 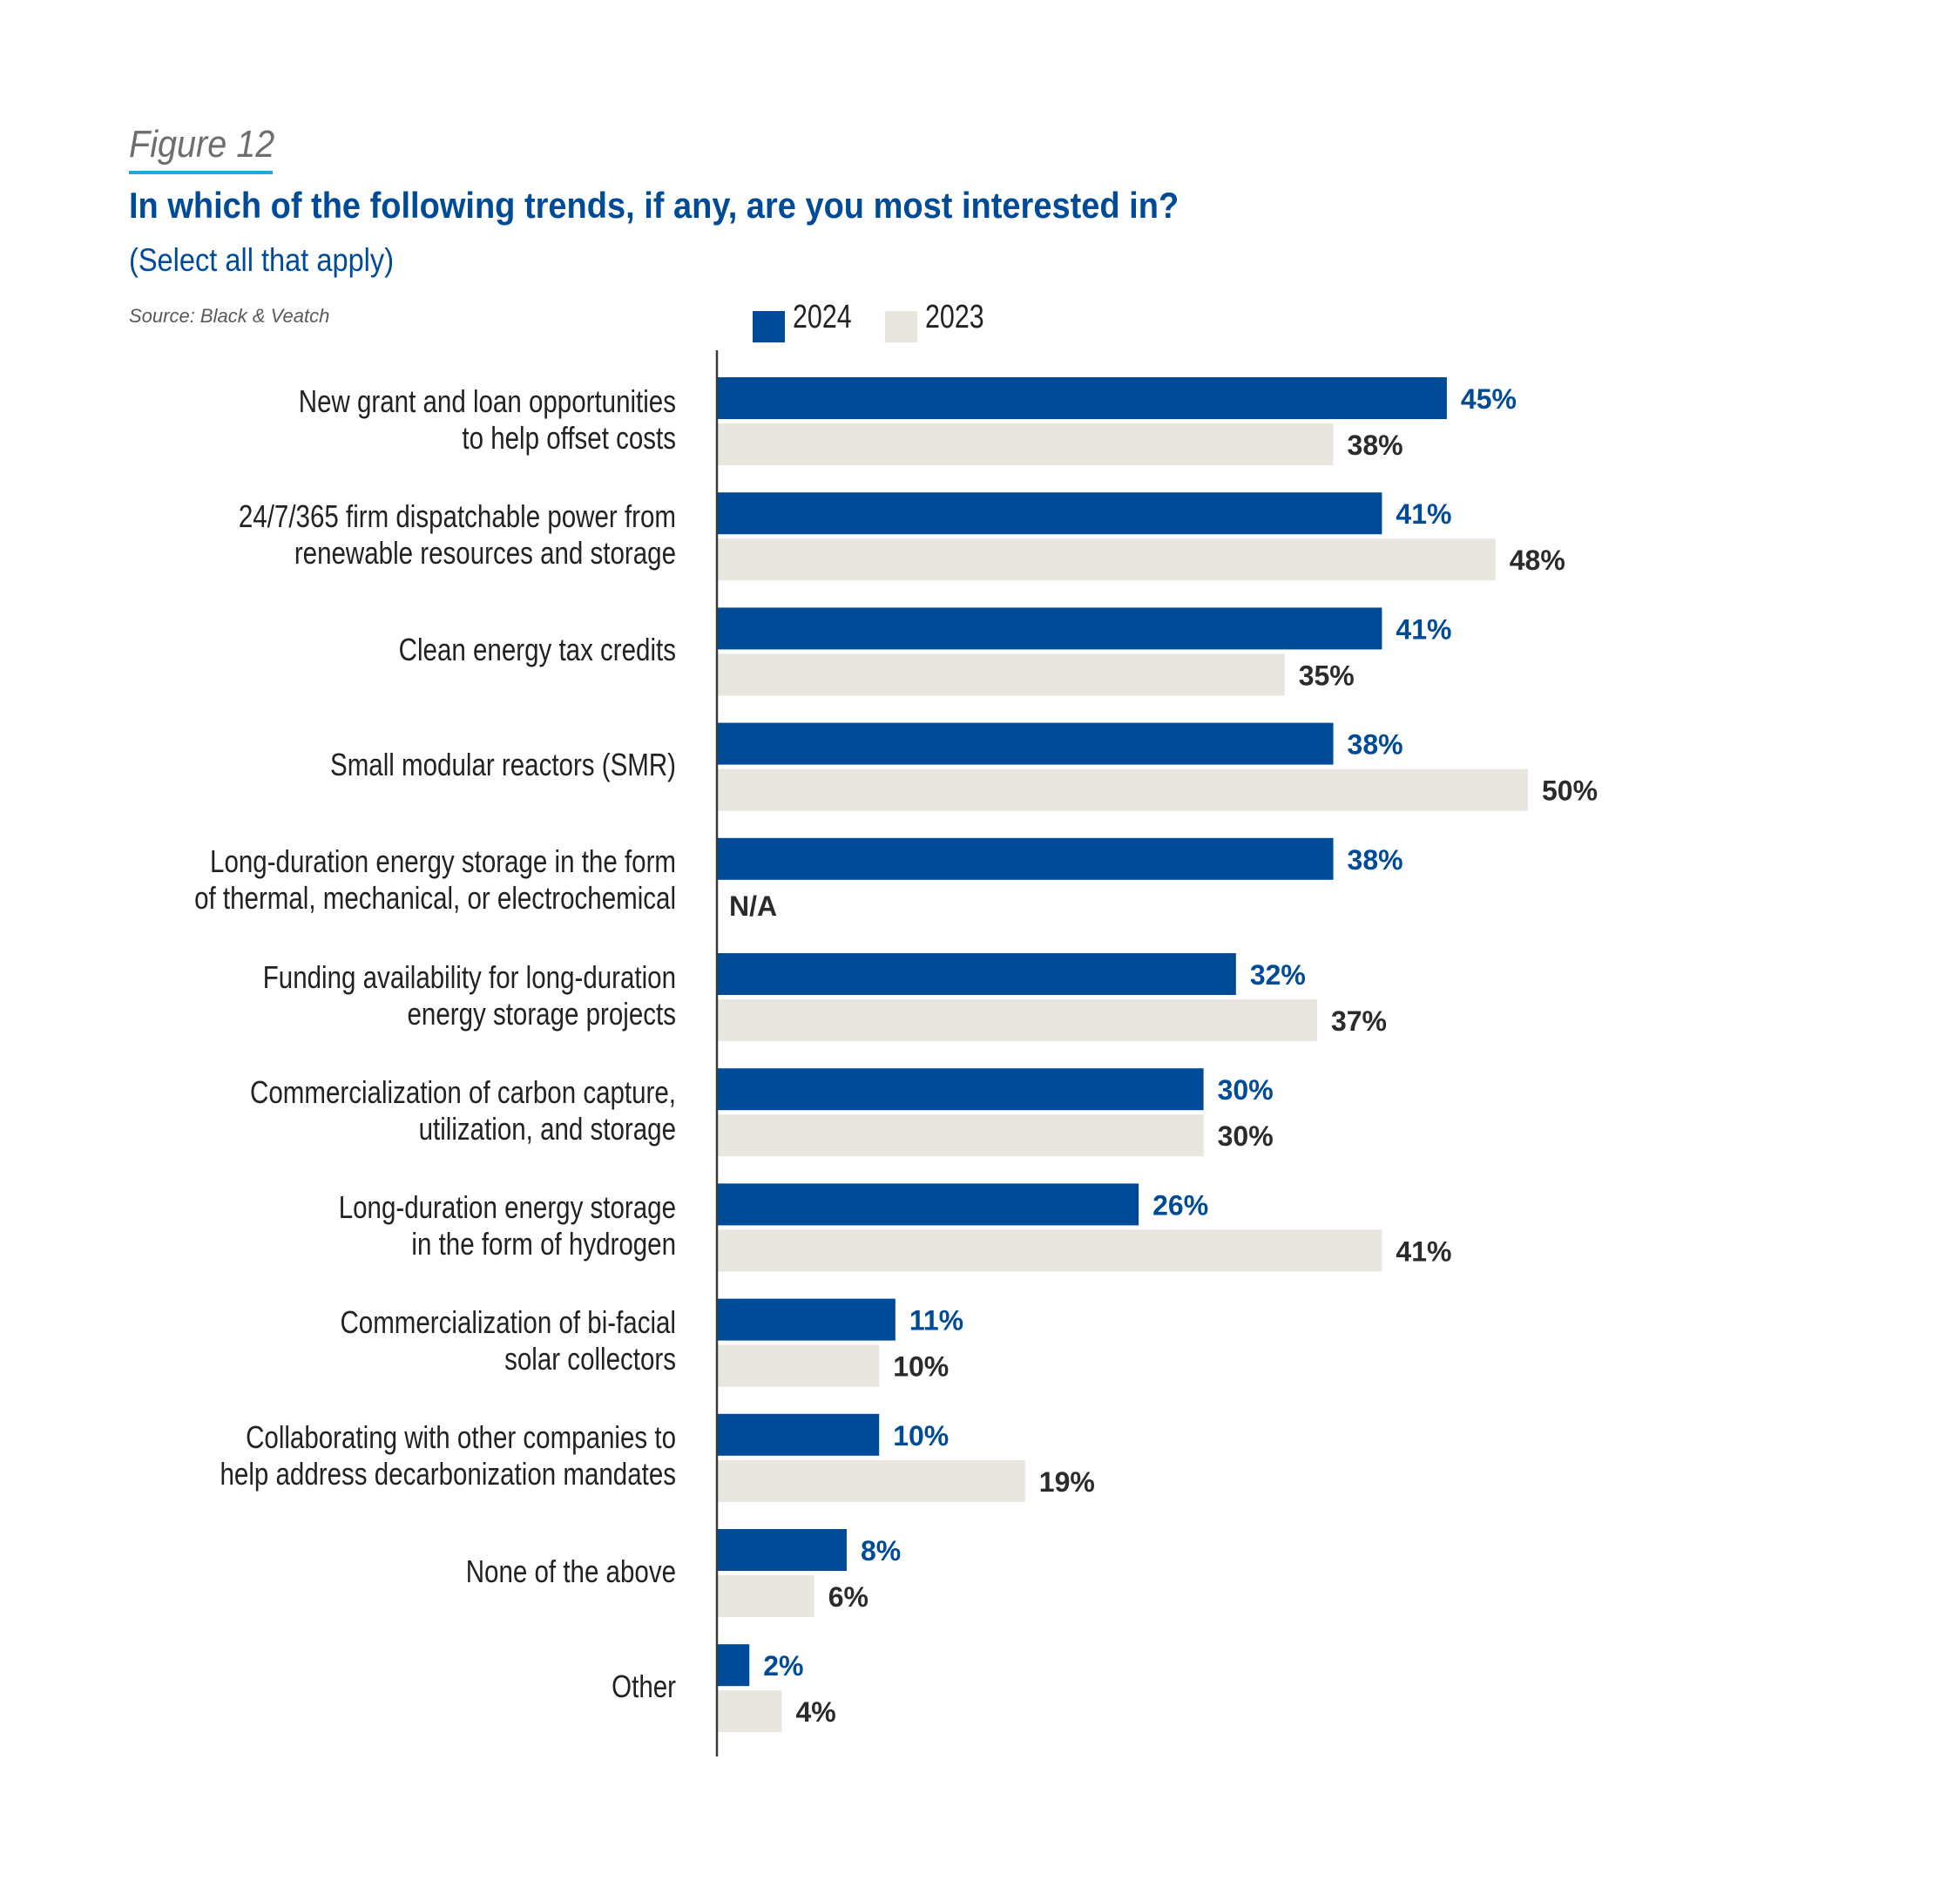 I want to click on category-label-line: Collaborating with other companies to, so click(x=461, y=1438).